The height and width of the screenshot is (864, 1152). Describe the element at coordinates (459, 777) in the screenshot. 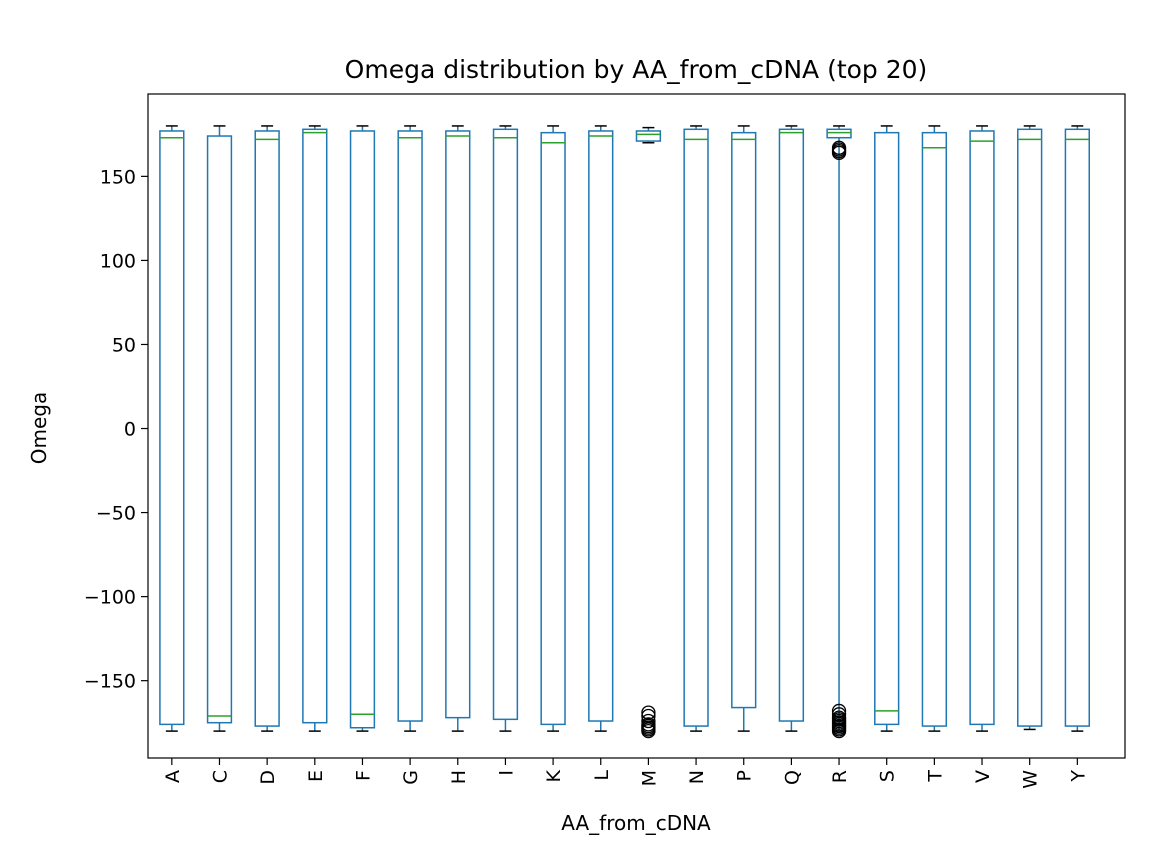

I see `x-tick-label: H` at that location.